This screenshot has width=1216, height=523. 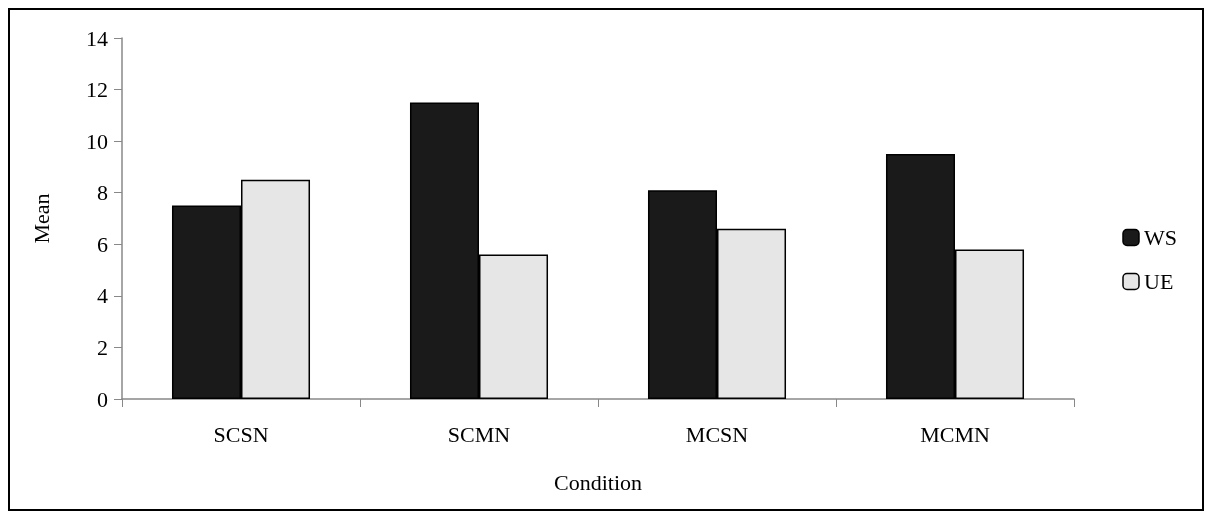 What do you see at coordinates (102, 399) in the screenshot?
I see `y-tick-label: 0` at bounding box center [102, 399].